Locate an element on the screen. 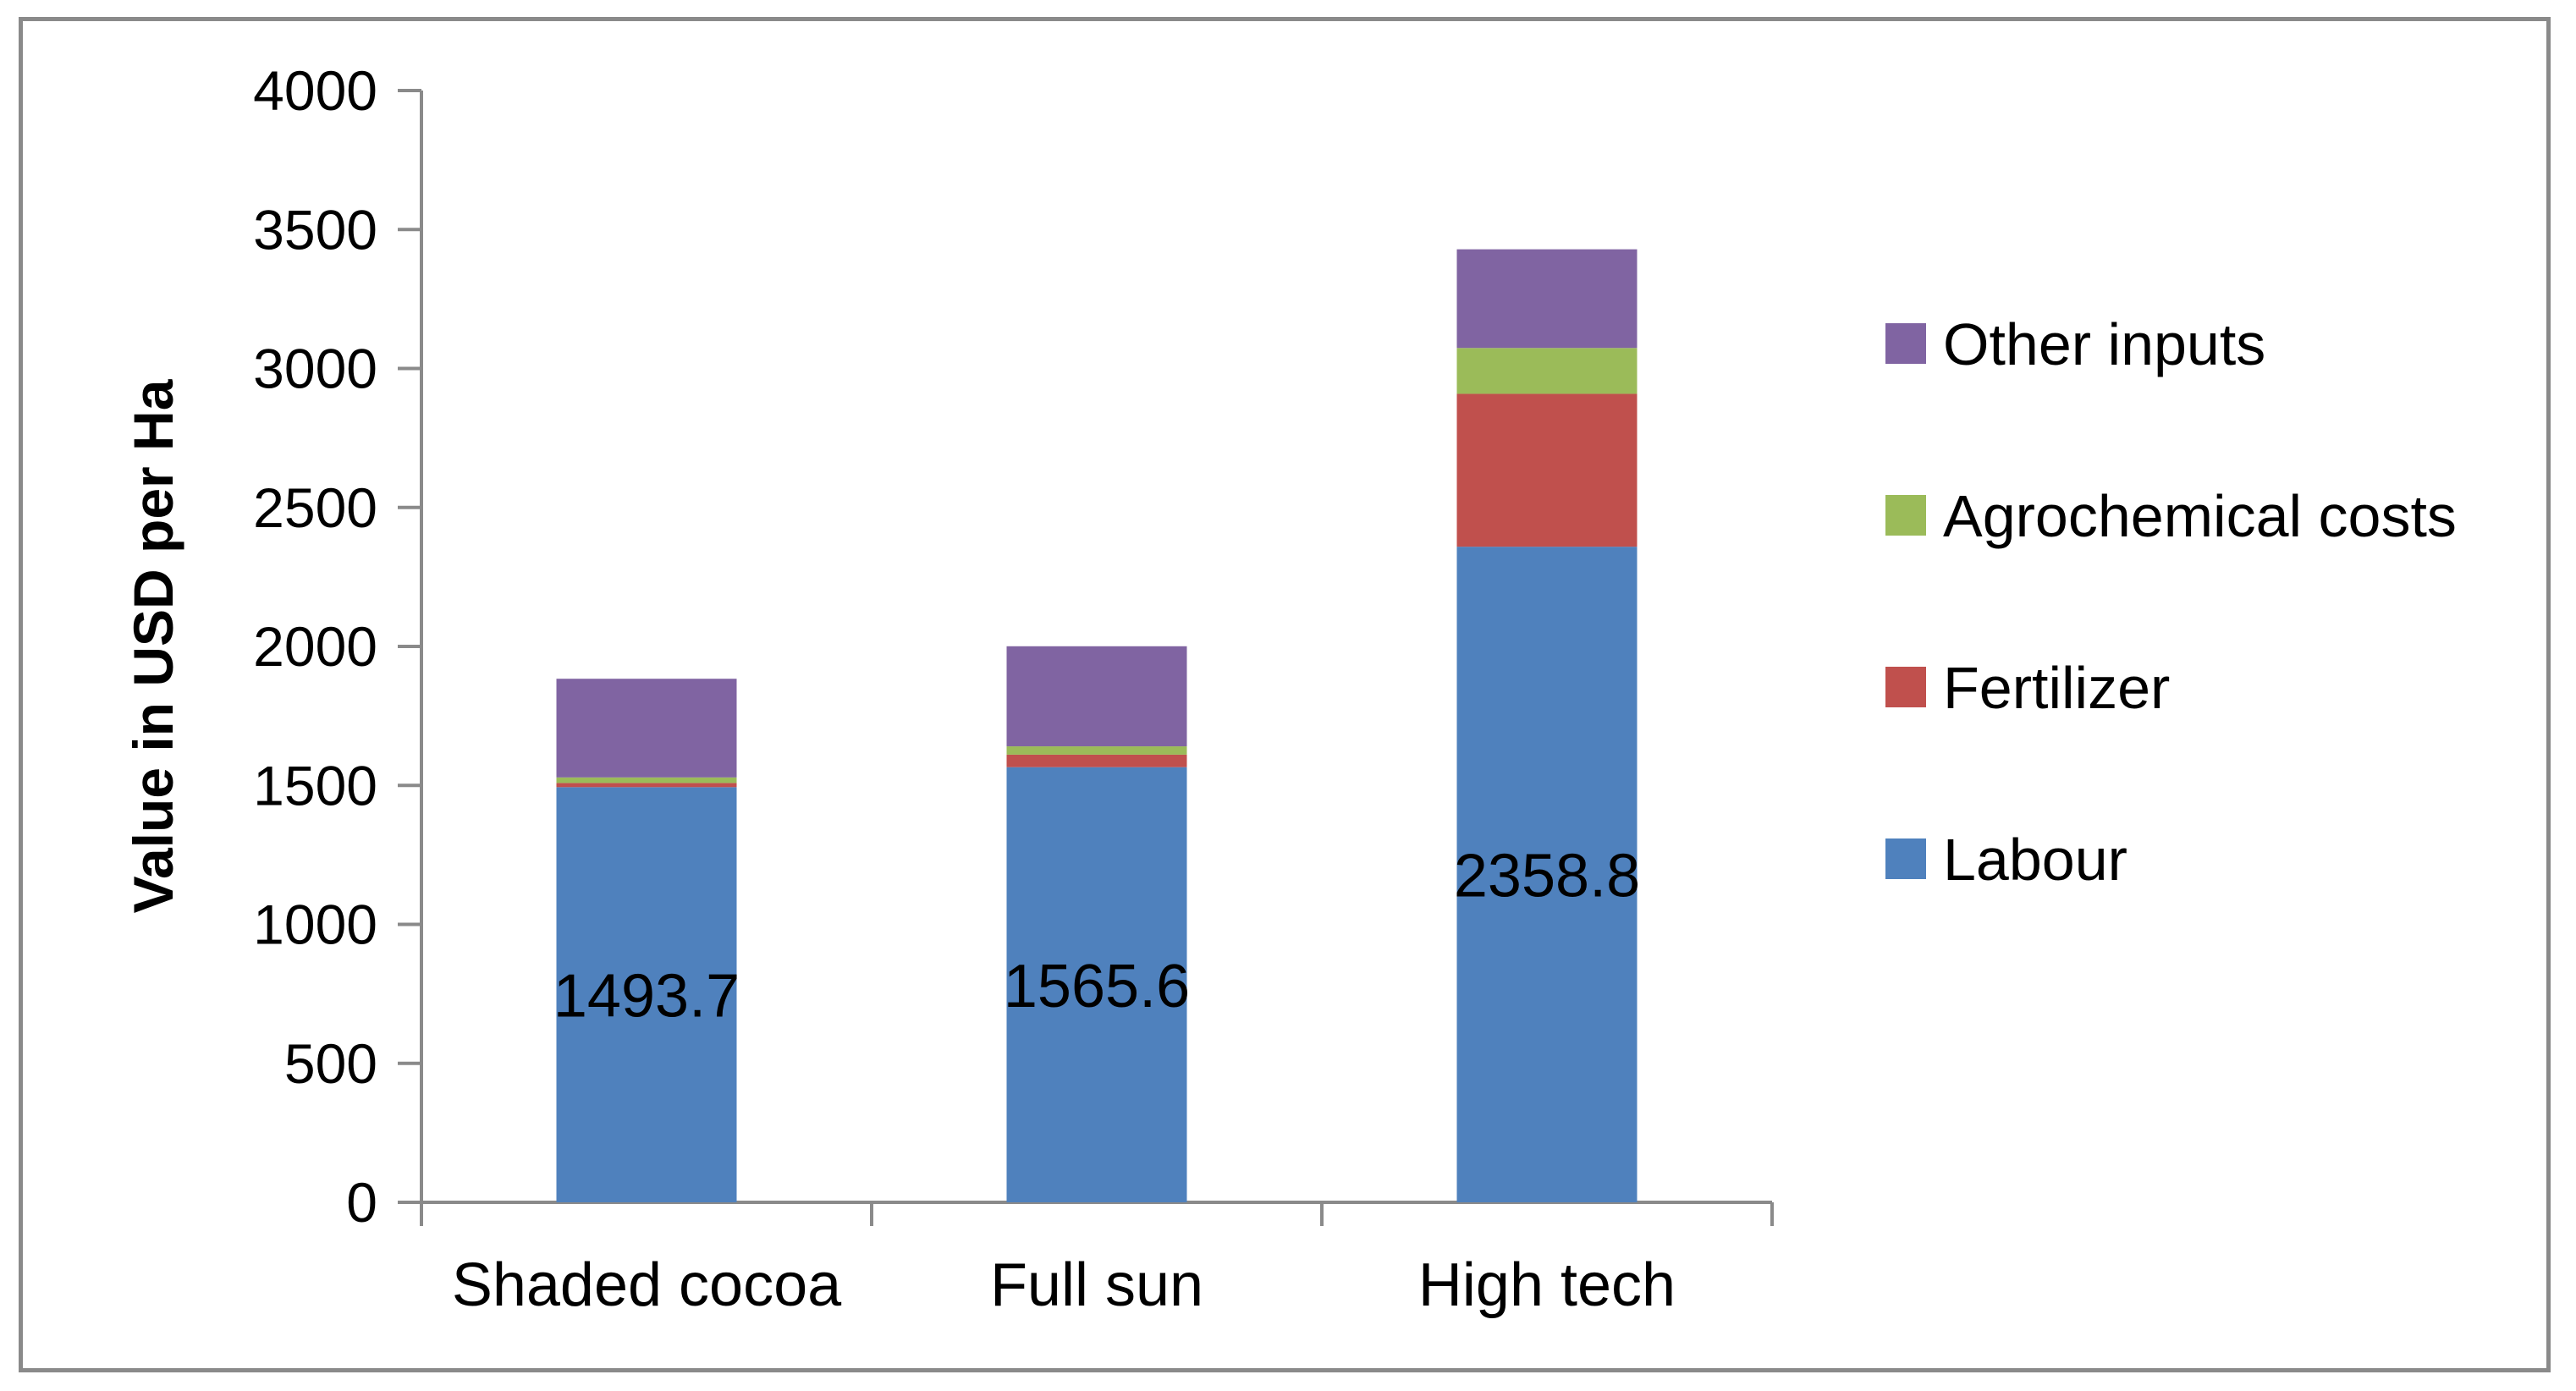 The image size is (2576, 1391). legend-label: Labour is located at coordinates (2035, 860).